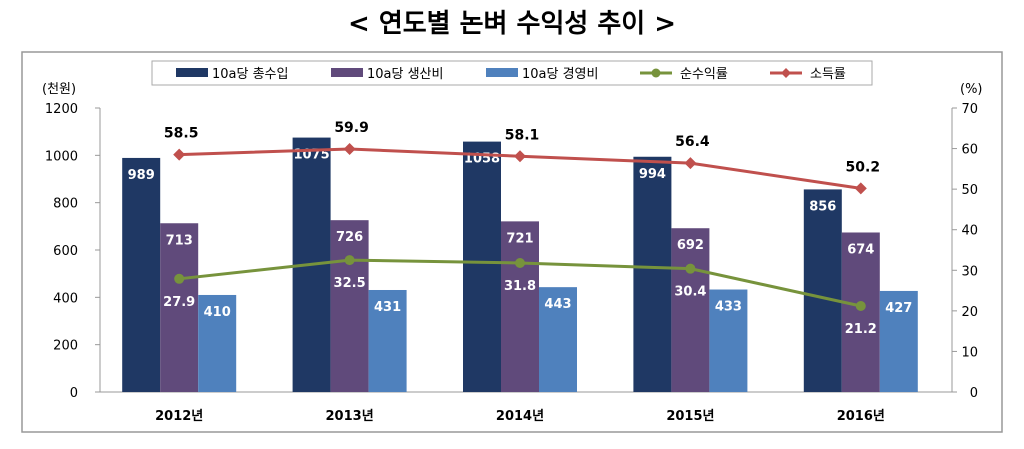 This screenshot has height=449, width=1024. Describe the element at coordinates (179, 416) in the screenshot. I see `x-tick-label: 2012년` at that location.